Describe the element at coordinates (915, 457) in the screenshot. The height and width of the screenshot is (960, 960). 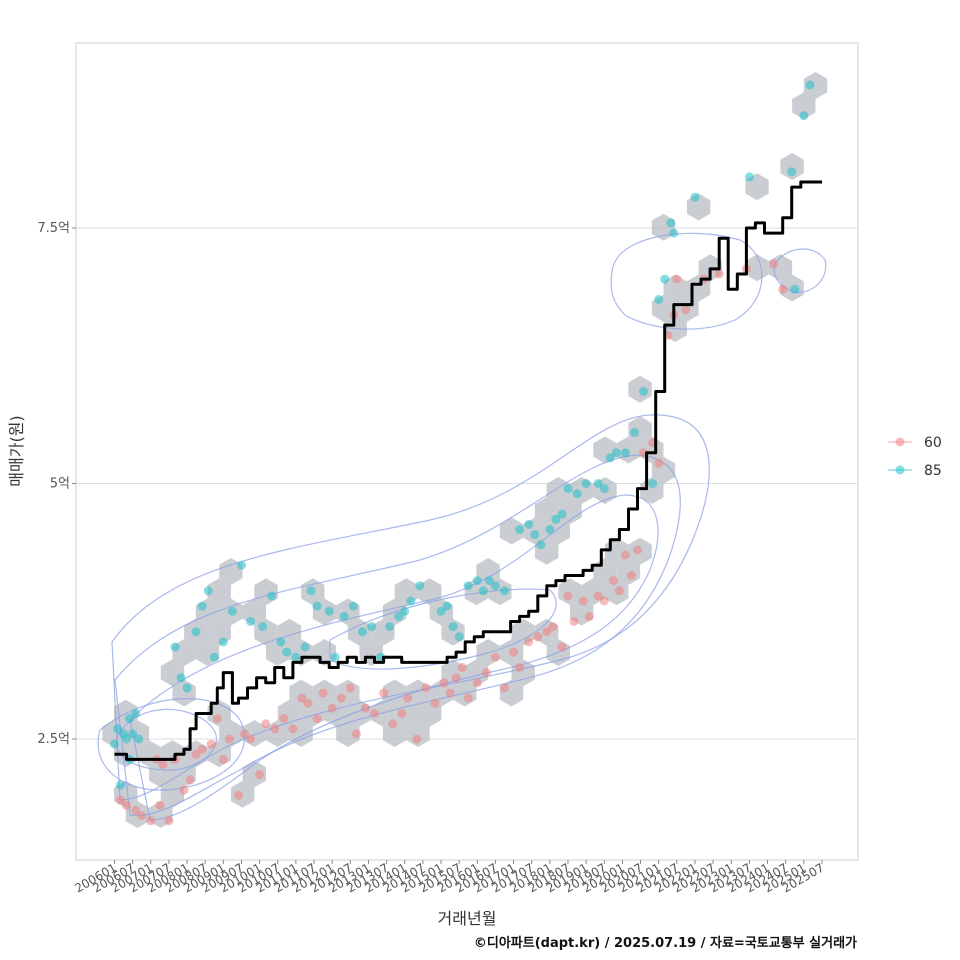
I see `legend: 60 85` at that location.